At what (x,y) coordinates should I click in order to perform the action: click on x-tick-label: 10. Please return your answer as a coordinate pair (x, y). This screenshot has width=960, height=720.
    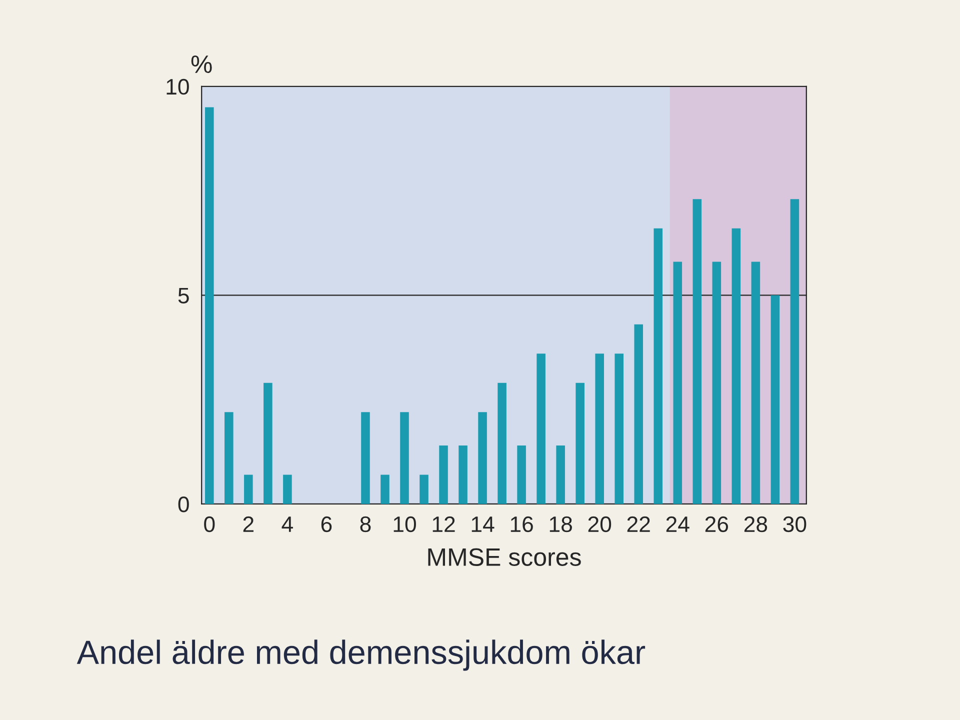
    Looking at the image, I should click on (405, 524).